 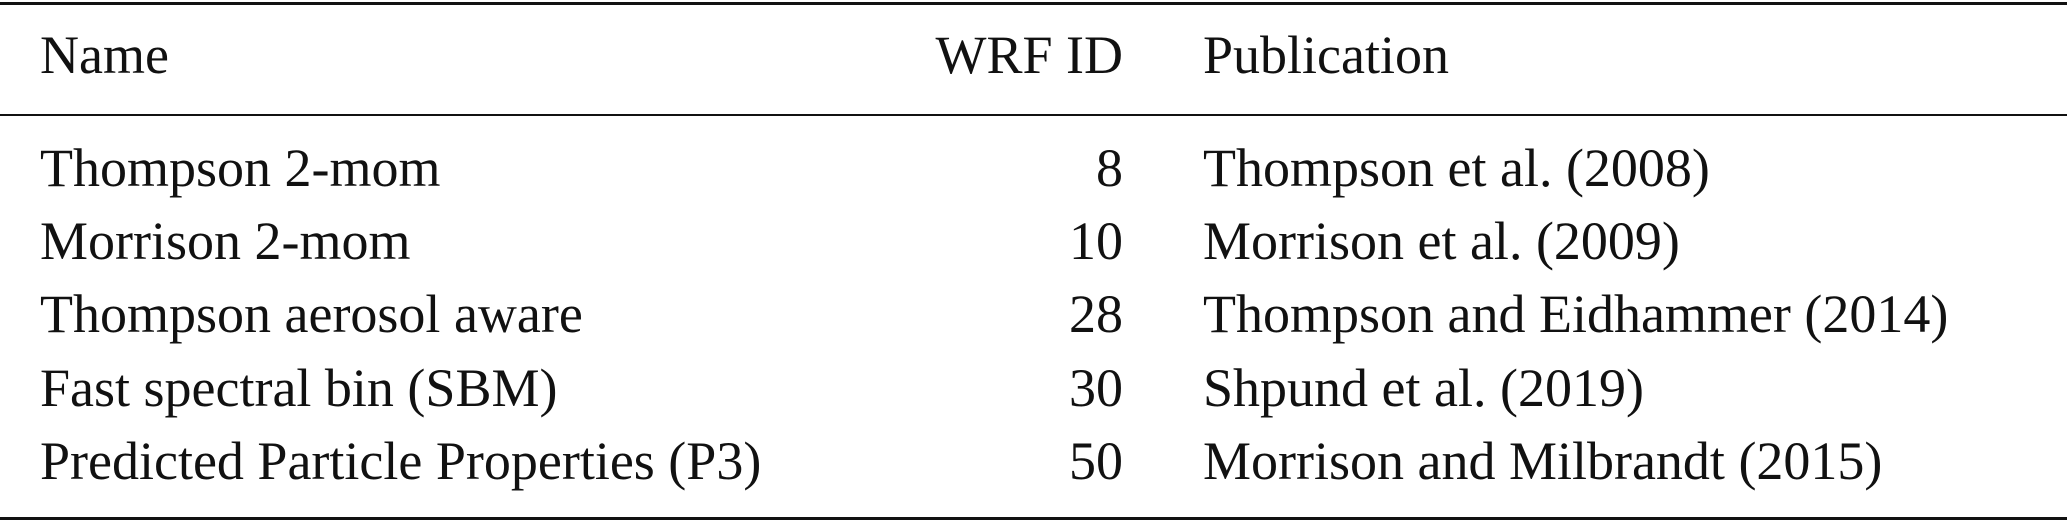 What do you see at coordinates (1029, 55) in the screenshot?
I see `header-wrf-id-cell: WRF ID` at bounding box center [1029, 55].